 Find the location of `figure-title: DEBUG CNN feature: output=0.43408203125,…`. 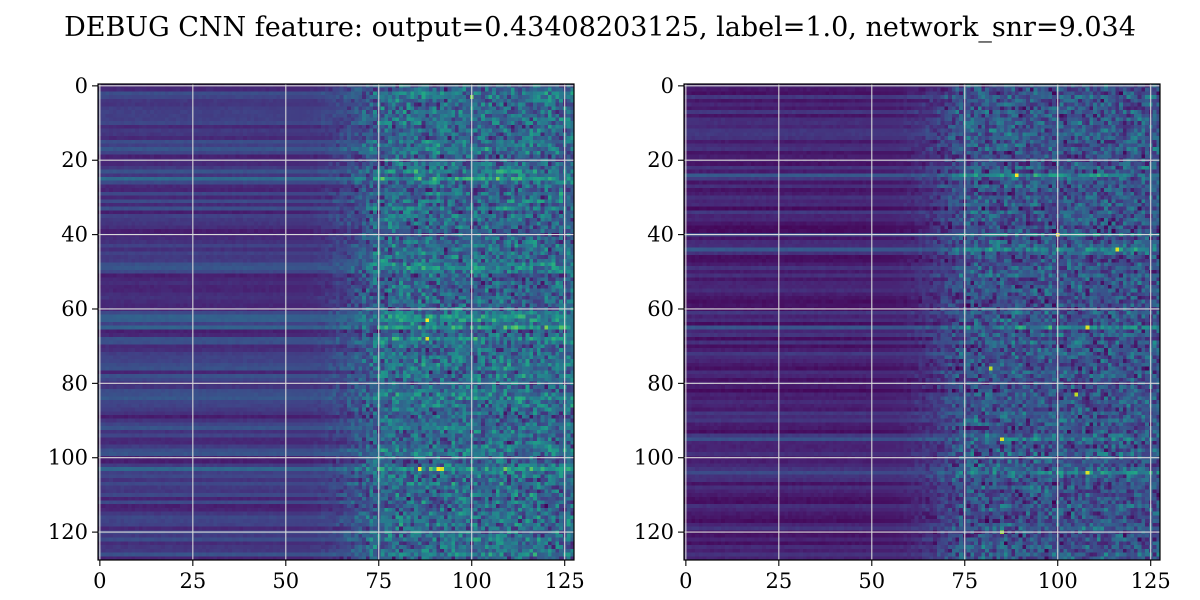

figure-title: DEBUG CNN feature: output=0.43408203125,… is located at coordinates (600, 27).